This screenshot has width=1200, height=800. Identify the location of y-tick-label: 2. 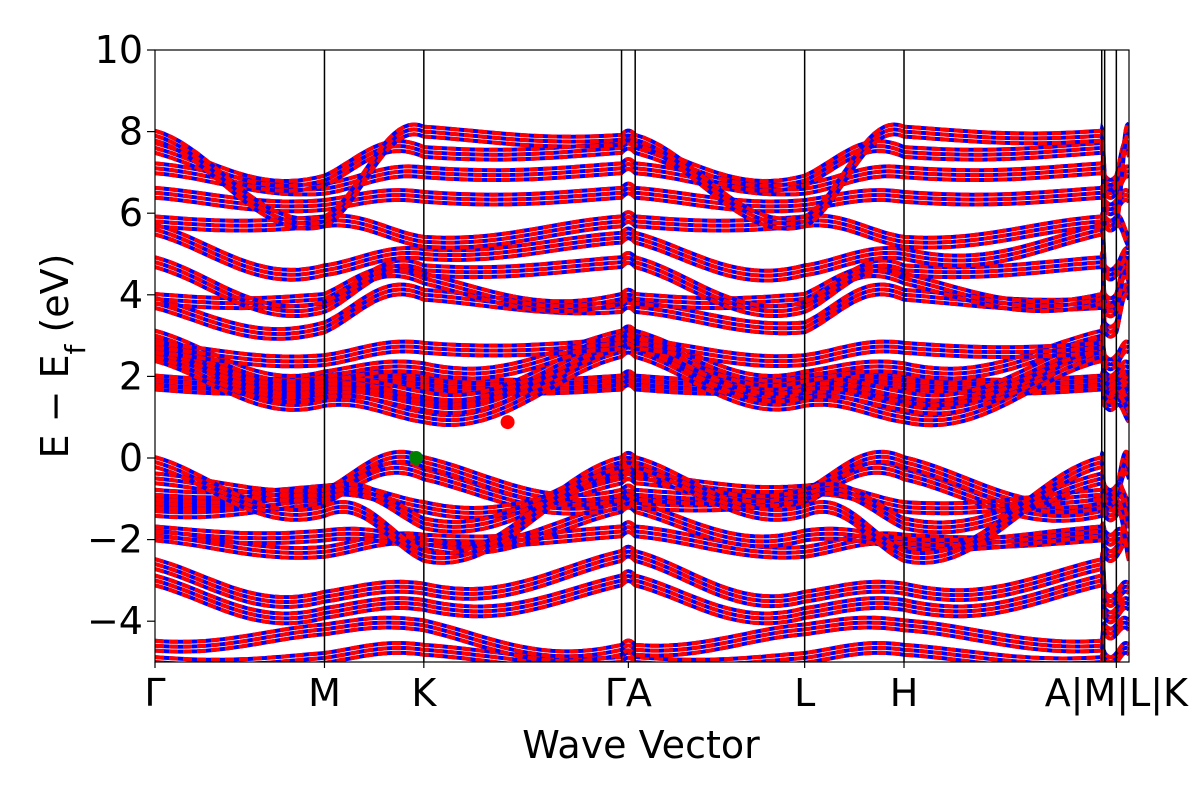
(131, 376).